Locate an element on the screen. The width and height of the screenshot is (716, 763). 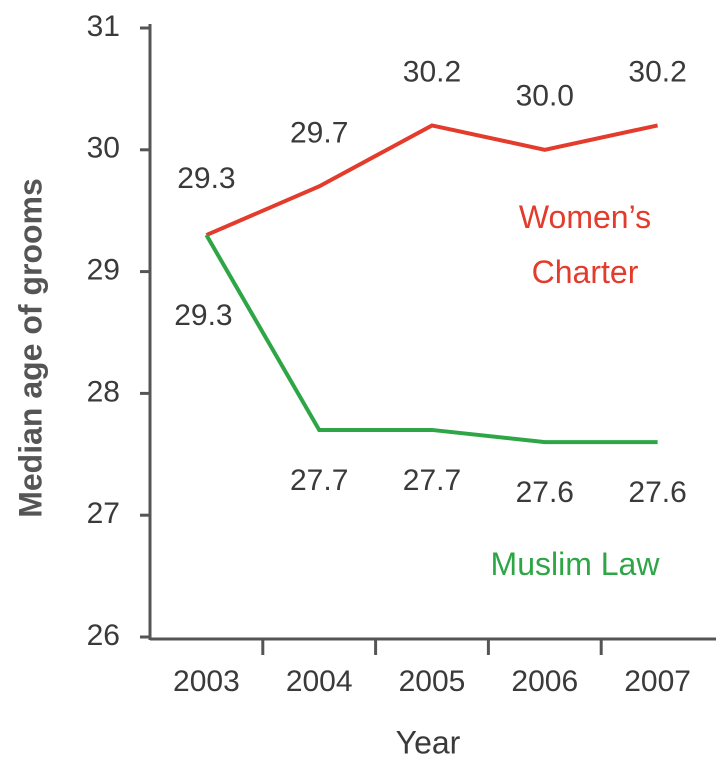
x-tick-label: 2007 is located at coordinates (657, 681).